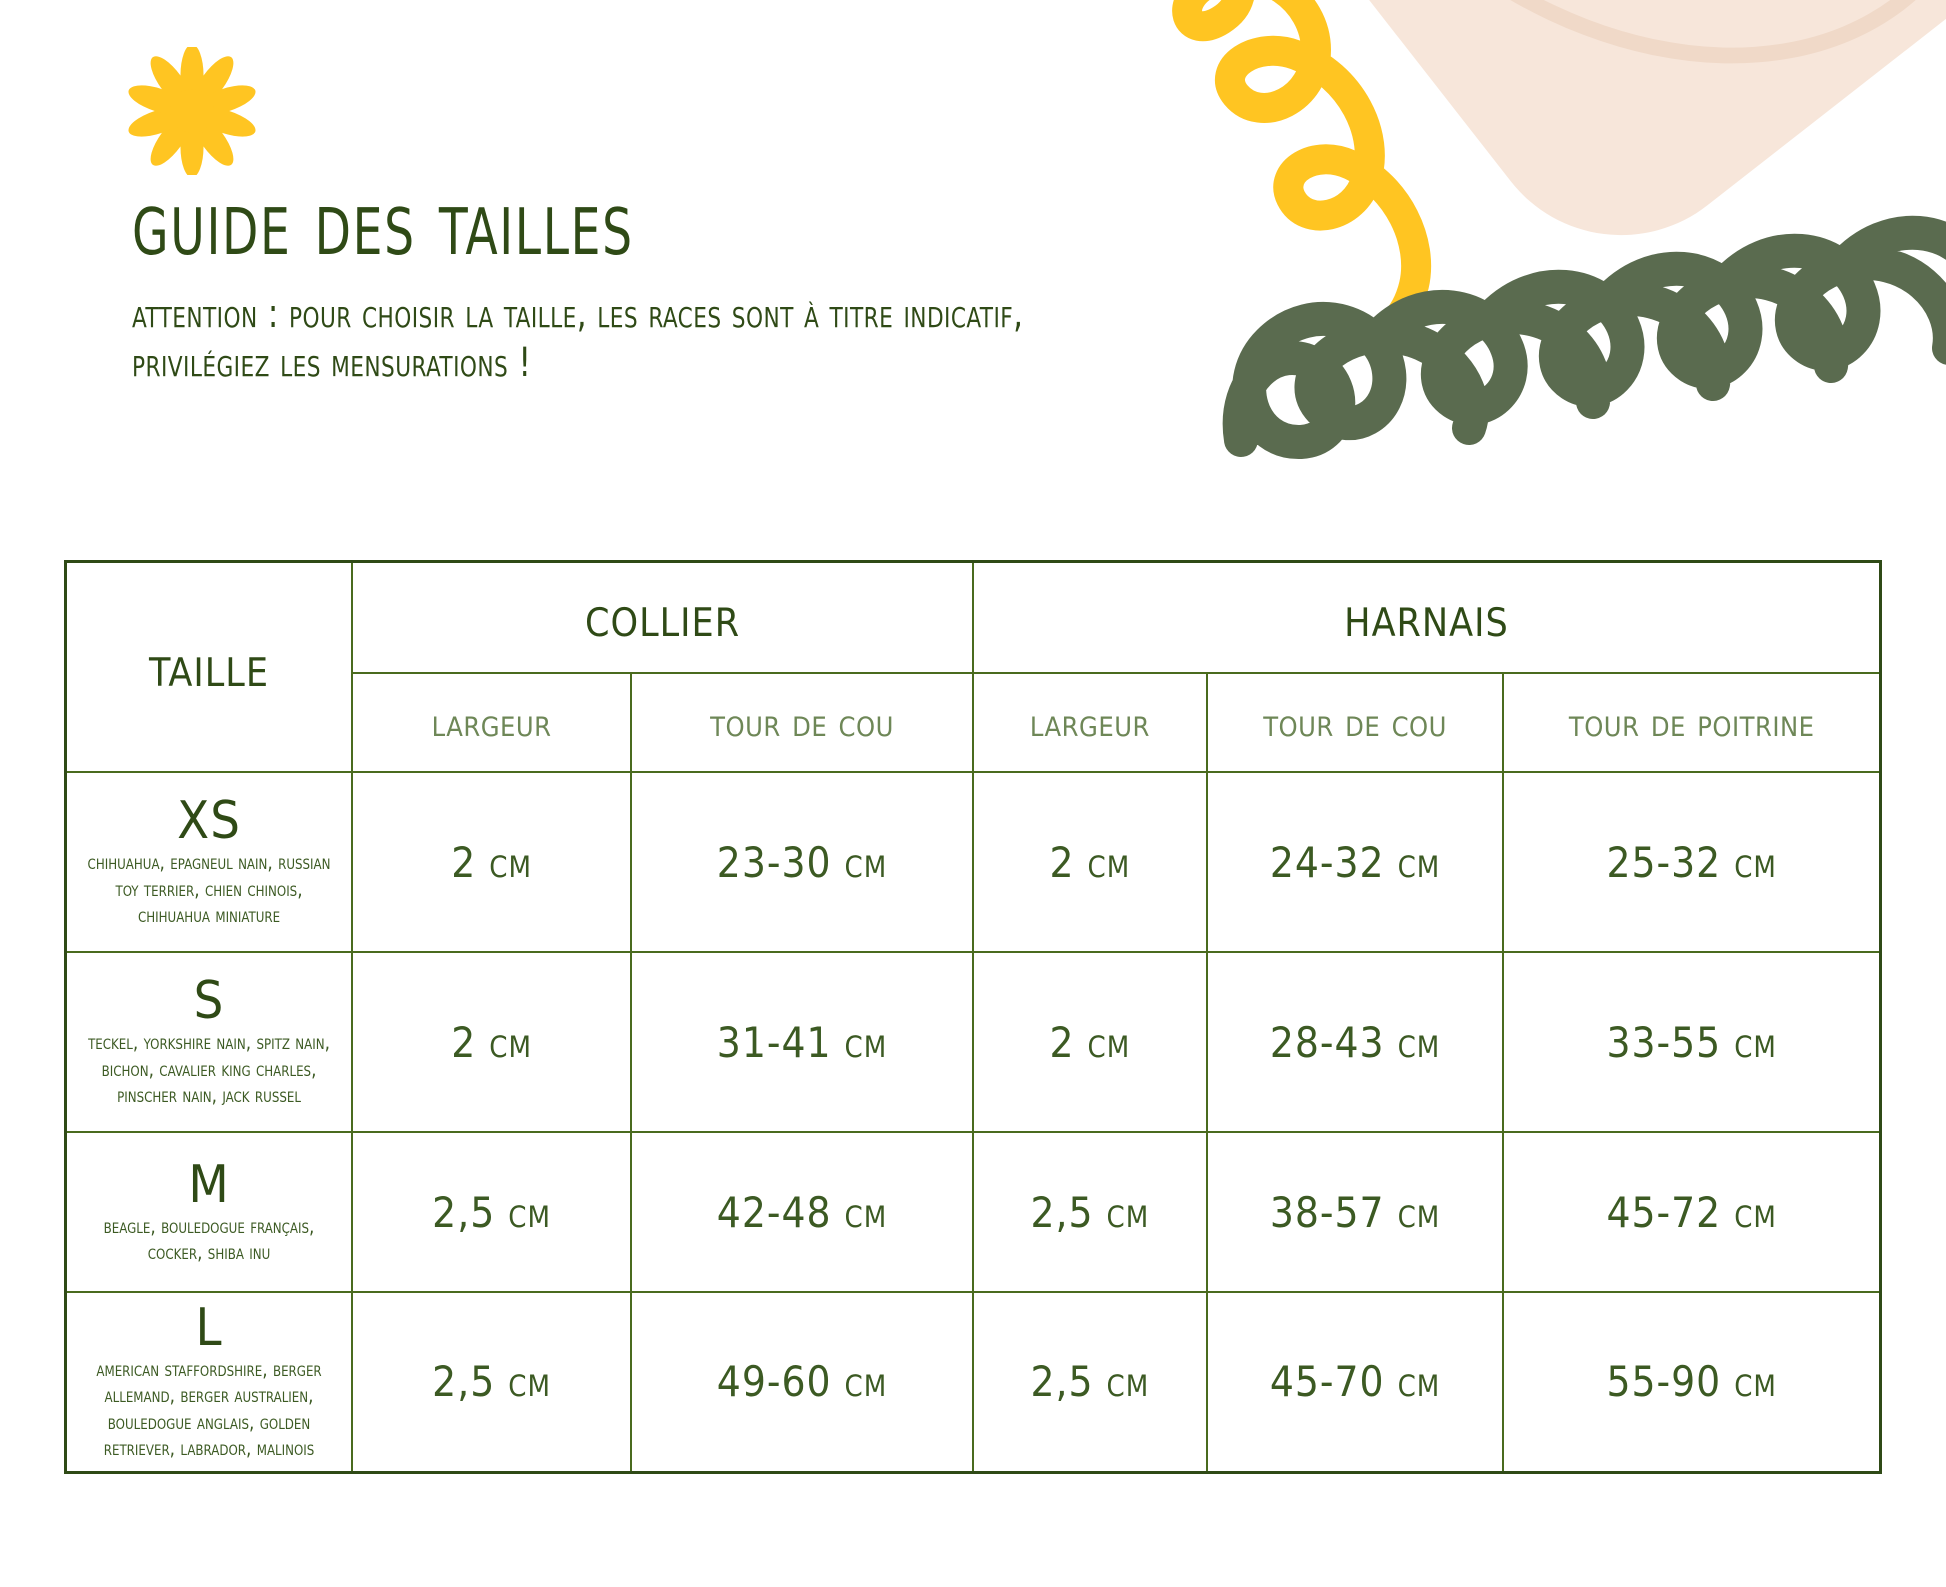  I want to click on harnais-tour-de-cou-value: 24-32 cm, so click(1355, 862).